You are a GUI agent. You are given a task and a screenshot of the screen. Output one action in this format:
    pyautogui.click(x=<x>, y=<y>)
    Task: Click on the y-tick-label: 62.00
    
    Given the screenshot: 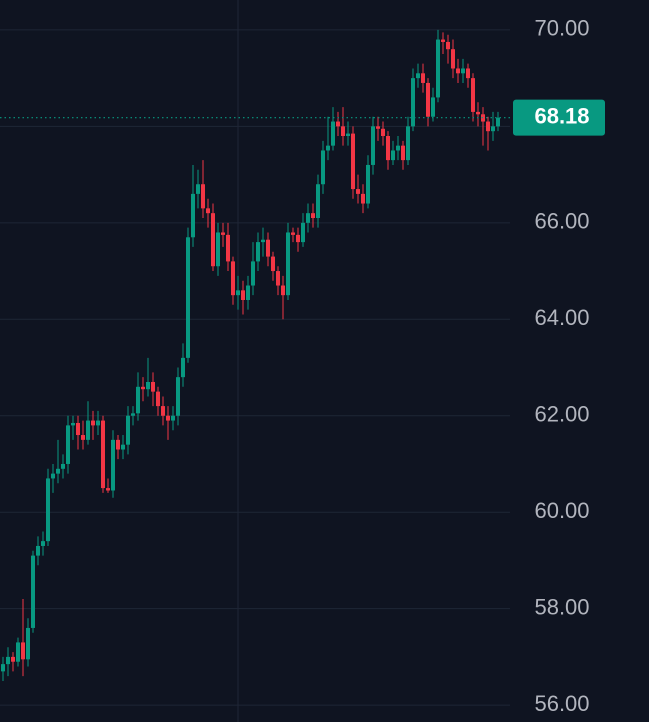 What is the action you would take?
    pyautogui.click(x=561, y=414)
    